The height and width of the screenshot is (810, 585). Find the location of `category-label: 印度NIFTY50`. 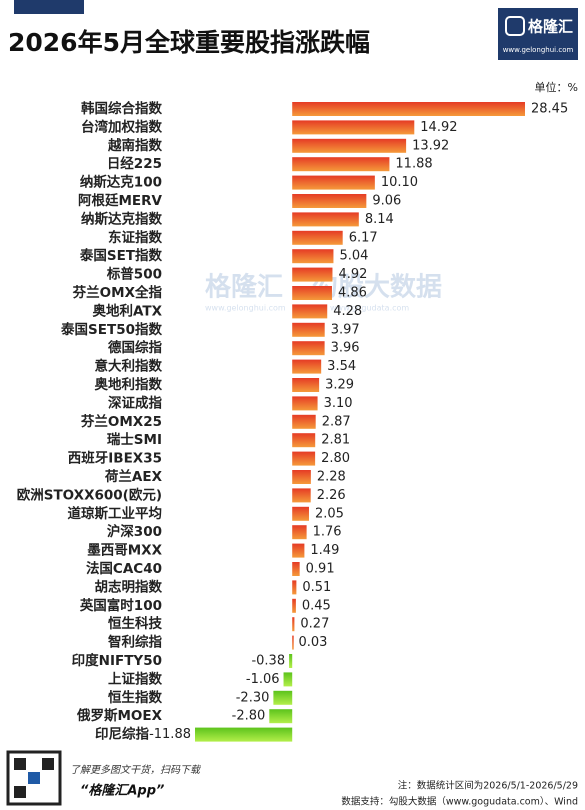

category-label: 印度NIFTY50 is located at coordinates (117, 660).